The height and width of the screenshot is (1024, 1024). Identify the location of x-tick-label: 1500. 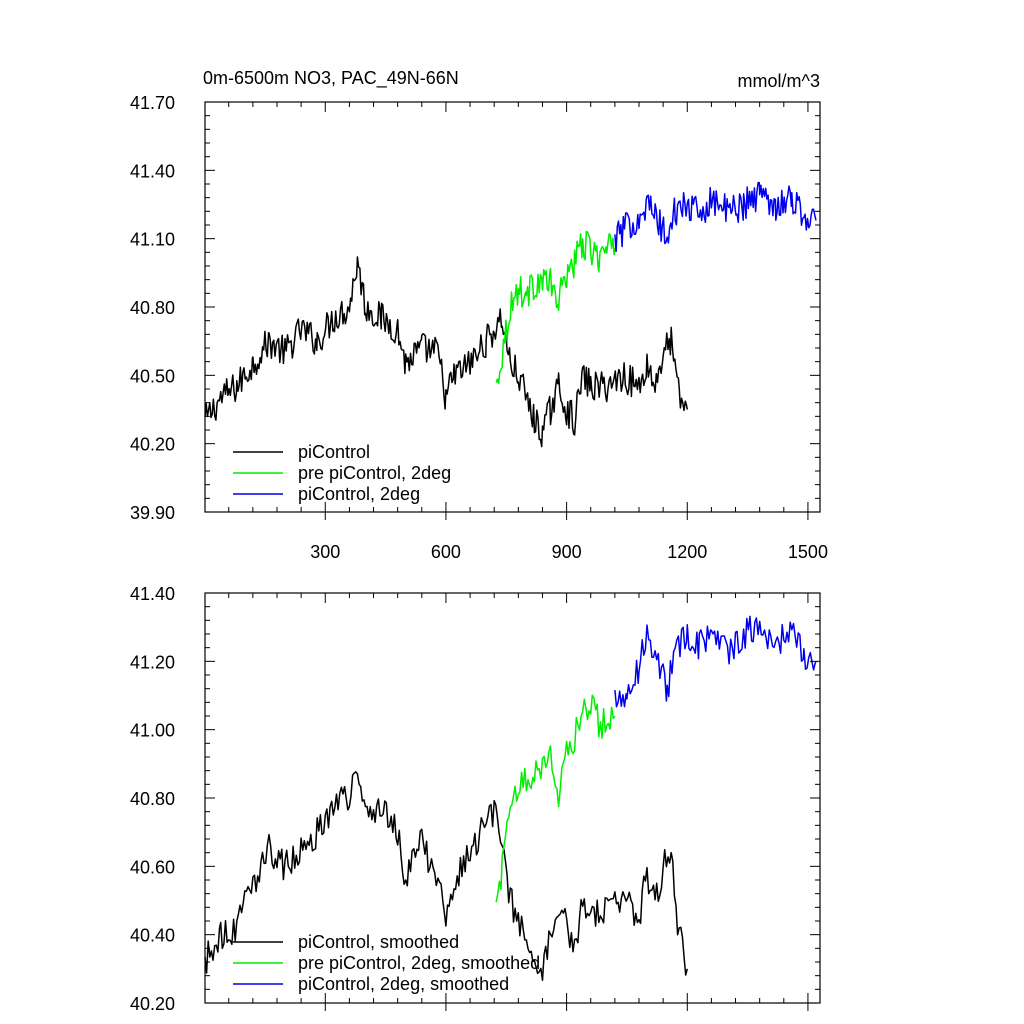
(808, 552).